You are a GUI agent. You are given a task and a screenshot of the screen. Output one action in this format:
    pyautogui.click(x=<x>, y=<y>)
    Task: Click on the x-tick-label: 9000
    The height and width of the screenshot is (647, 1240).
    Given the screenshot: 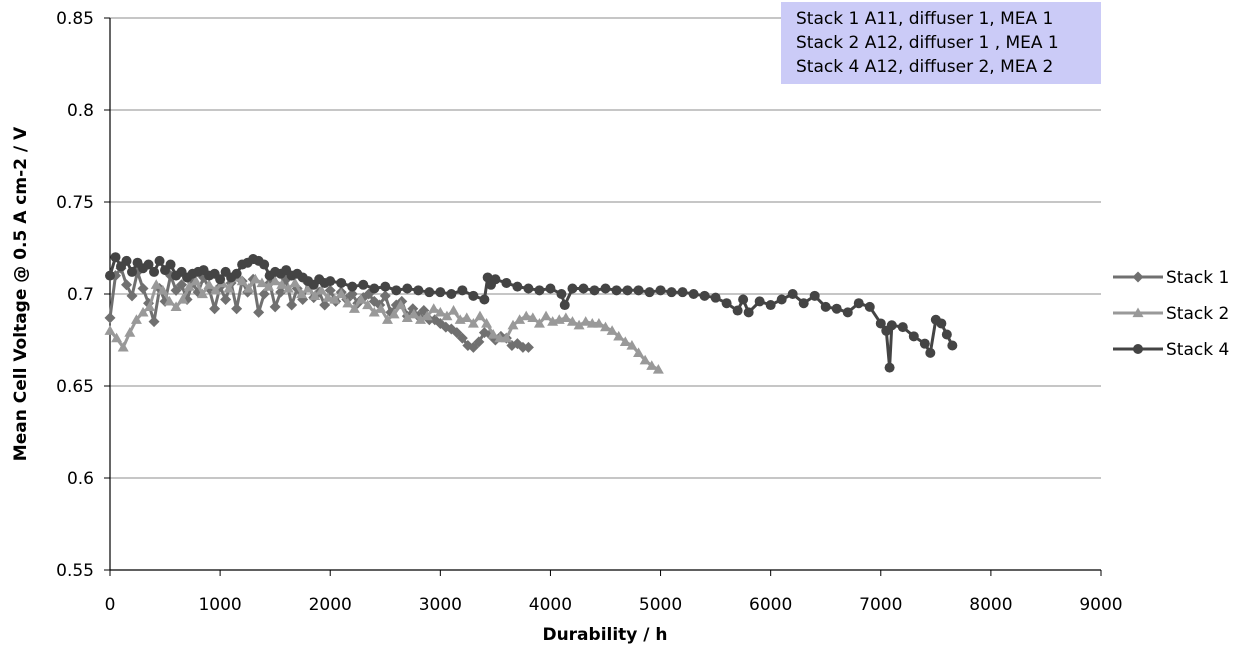 What is the action you would take?
    pyautogui.click(x=1100, y=605)
    